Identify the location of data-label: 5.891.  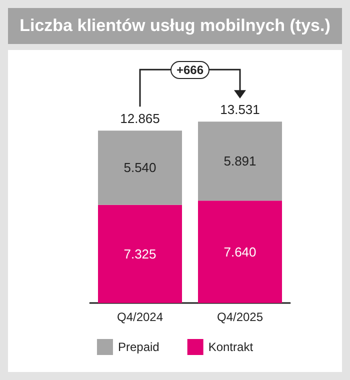
(240, 161).